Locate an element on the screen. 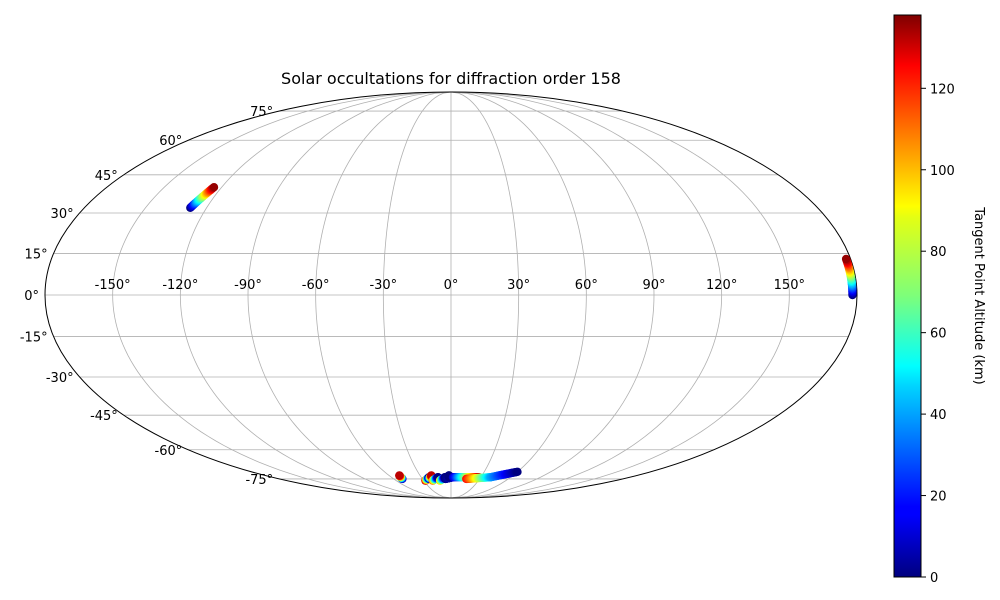  colorbar-tick-label: 0 is located at coordinates (934, 578).